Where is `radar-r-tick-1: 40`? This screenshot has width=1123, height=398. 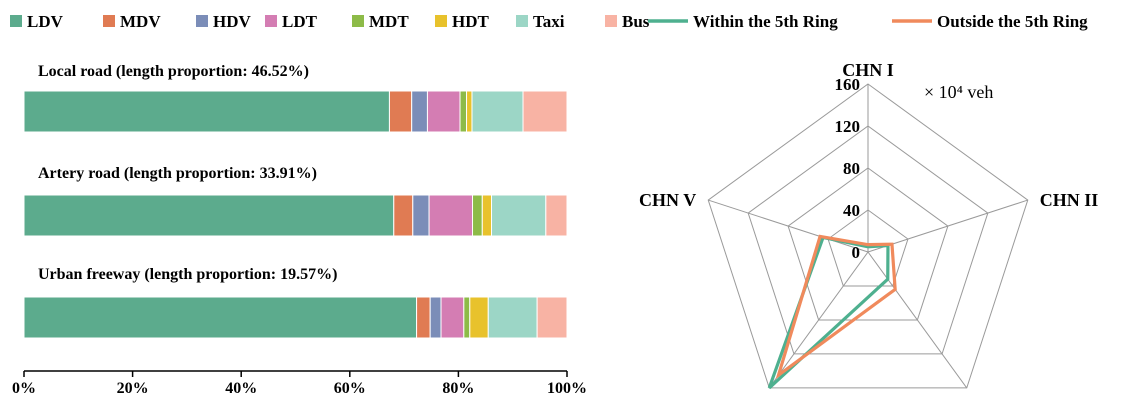
radar-r-tick-1: 40 is located at coordinates (851, 210).